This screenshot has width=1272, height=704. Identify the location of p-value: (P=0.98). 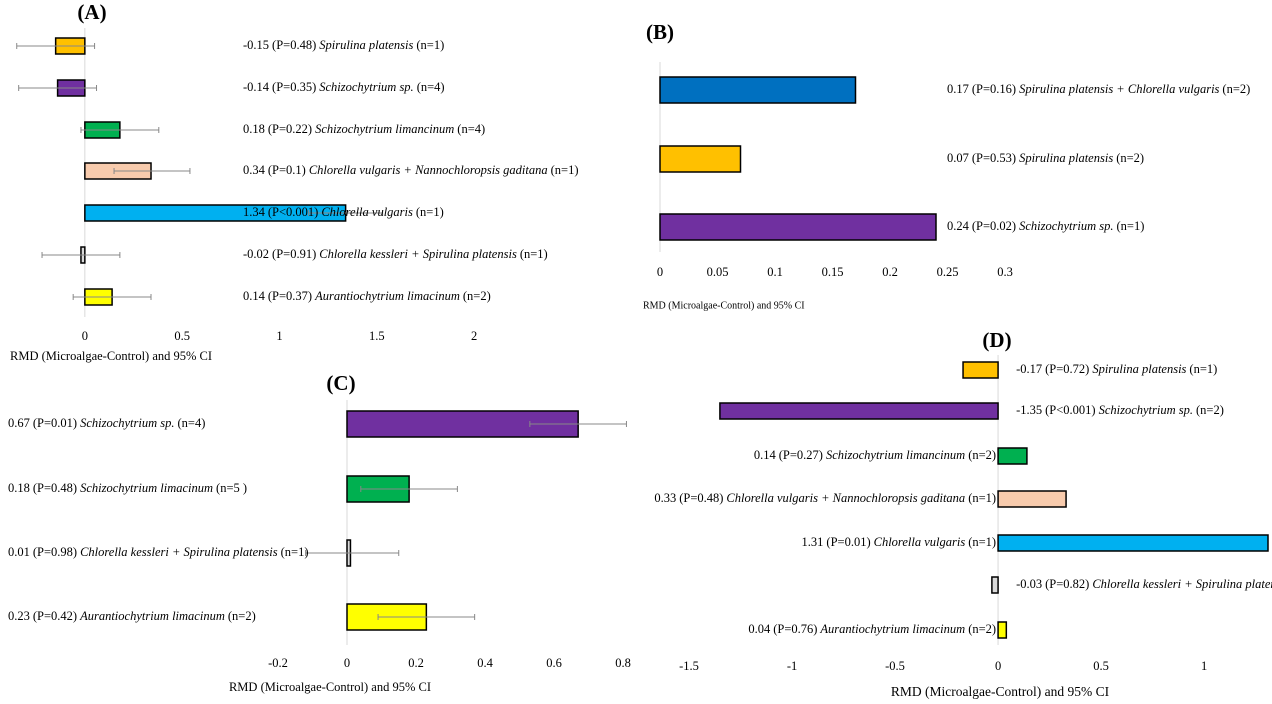
(55, 552).